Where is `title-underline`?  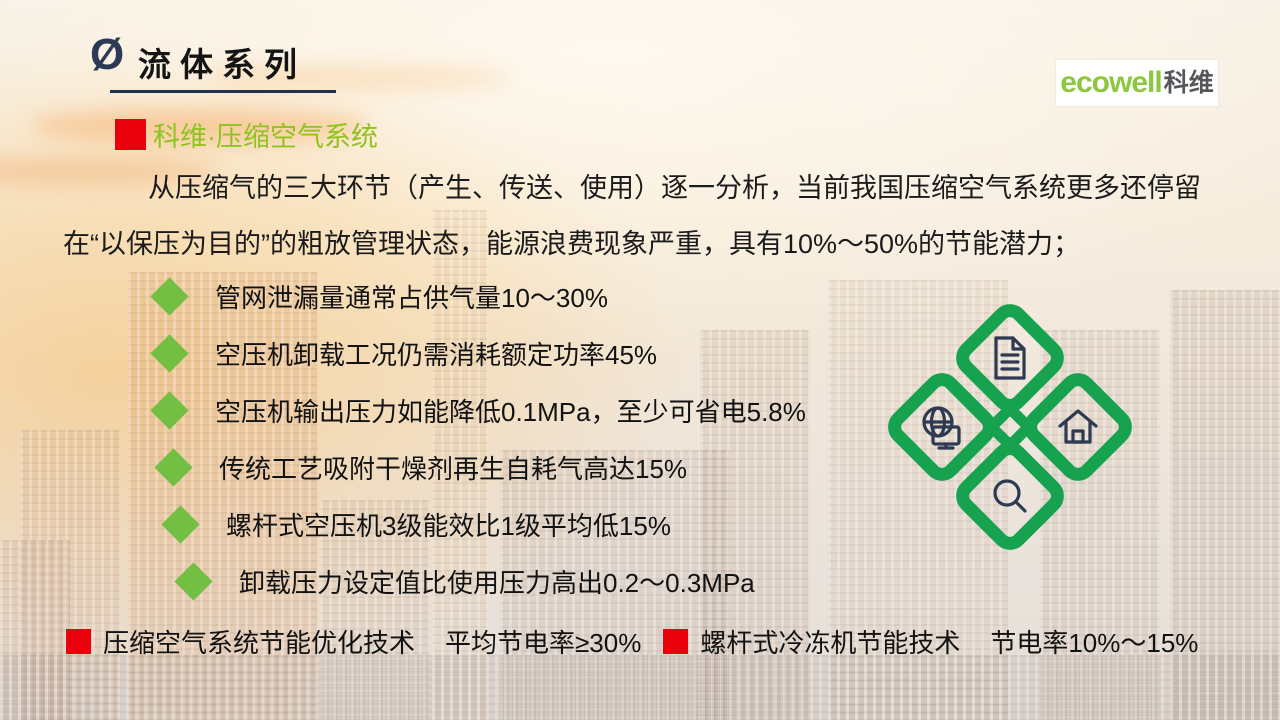
title-underline is located at coordinates (223, 91).